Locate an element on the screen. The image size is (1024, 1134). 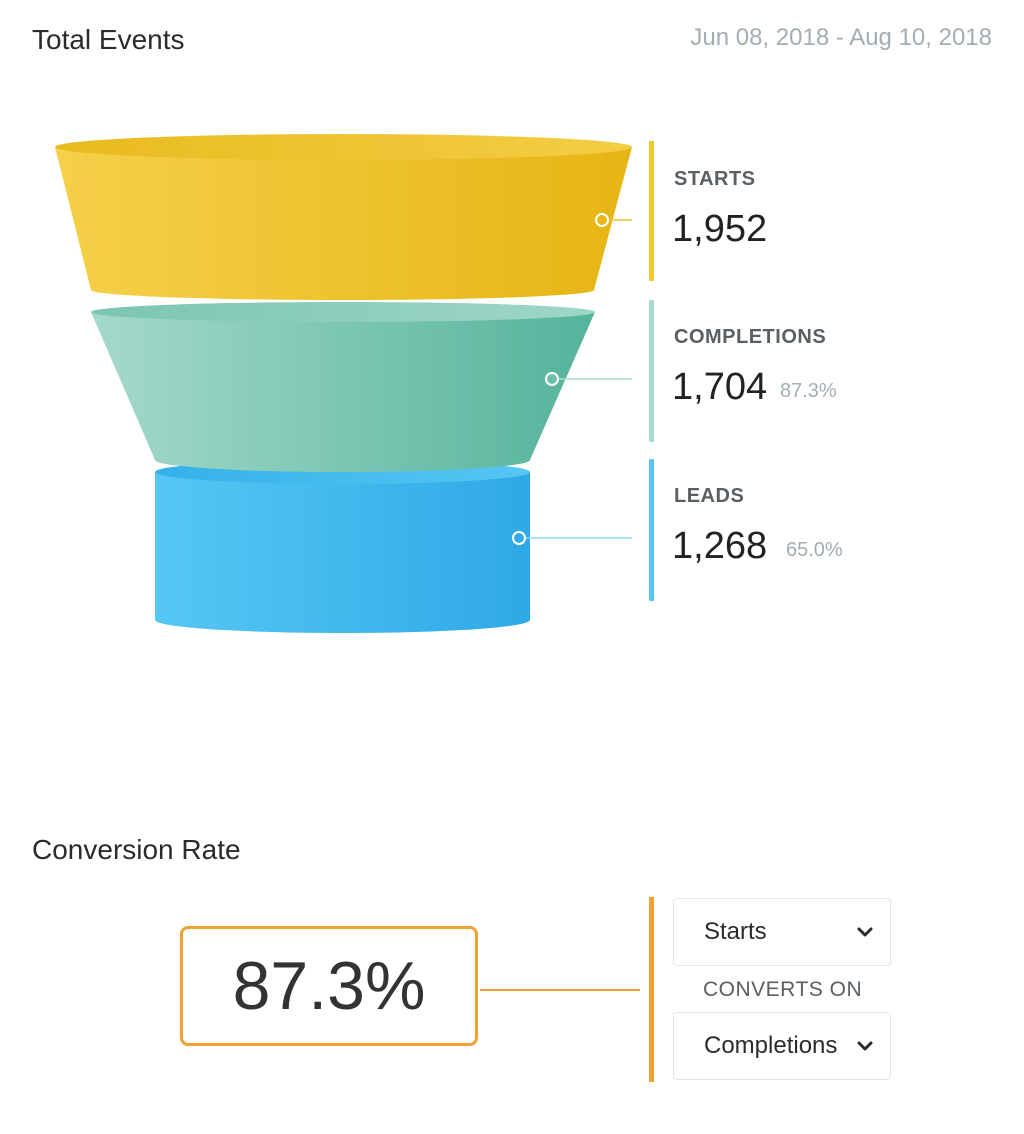
converts-on-label: CONVERTS ON is located at coordinates (783, 989).